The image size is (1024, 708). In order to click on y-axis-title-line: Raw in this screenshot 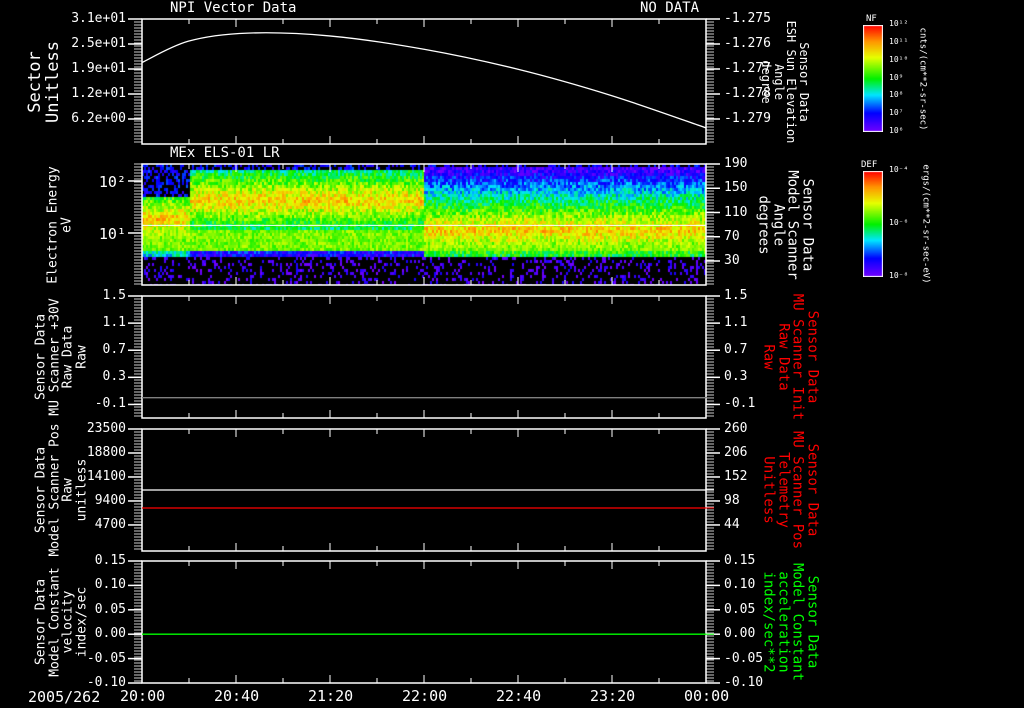, I will do `click(68, 490)`.